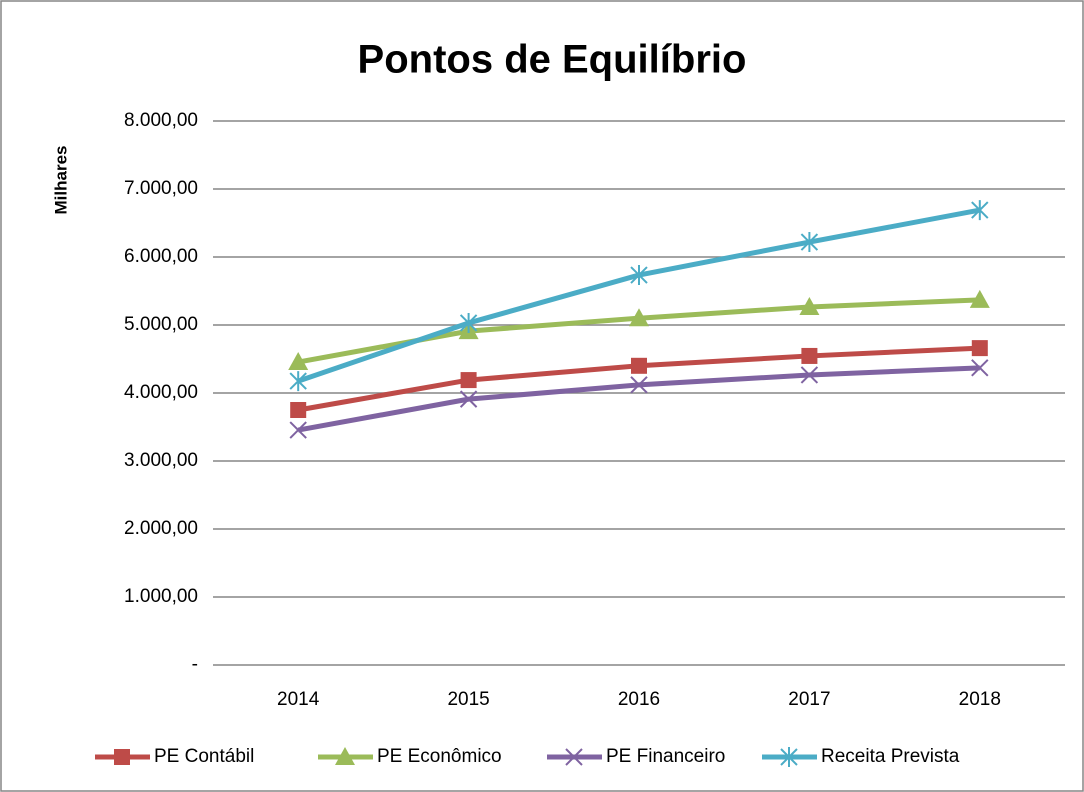 This screenshot has width=1084, height=792. Describe the element at coordinates (439, 756) in the screenshot. I see `legend-label: PE Econômico` at that location.